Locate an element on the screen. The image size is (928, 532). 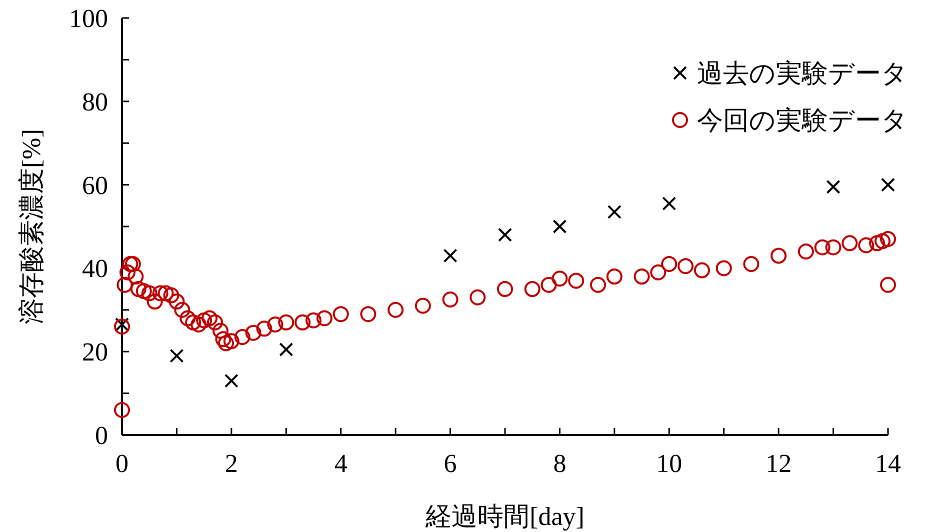
x-tick-label: 12 is located at coordinates (779, 463).